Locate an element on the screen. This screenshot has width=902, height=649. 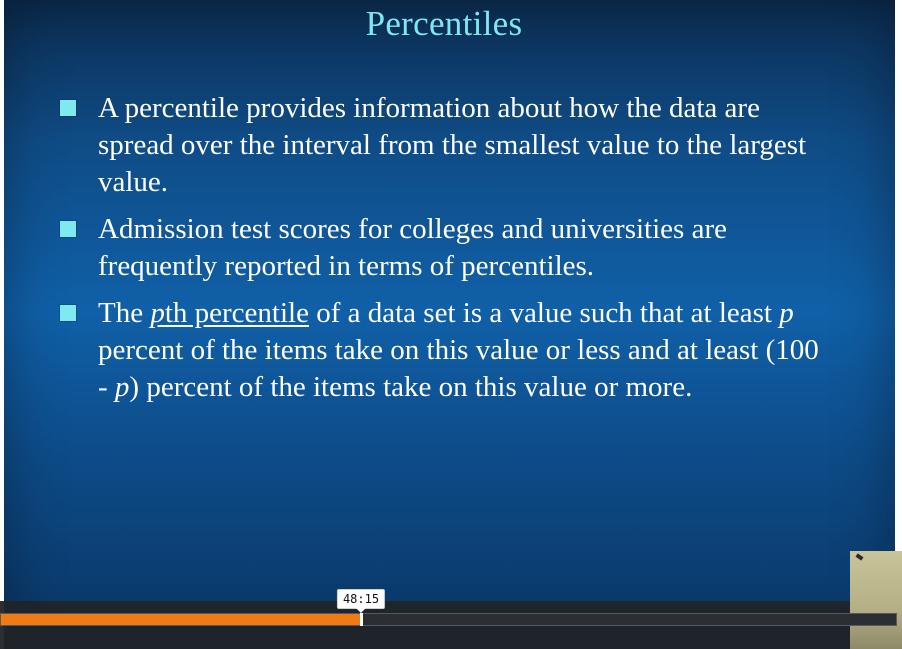
pth-percentile-term: pth percentile is located at coordinates (229, 313).